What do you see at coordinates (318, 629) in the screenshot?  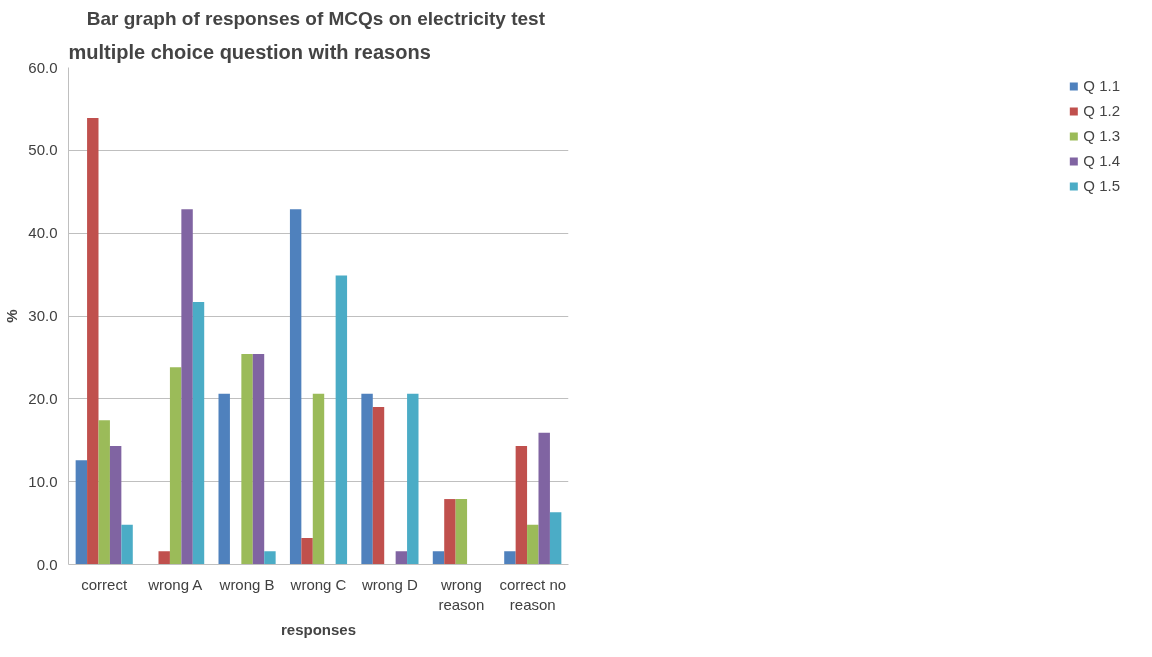 I see `x-axis-title: responses` at bounding box center [318, 629].